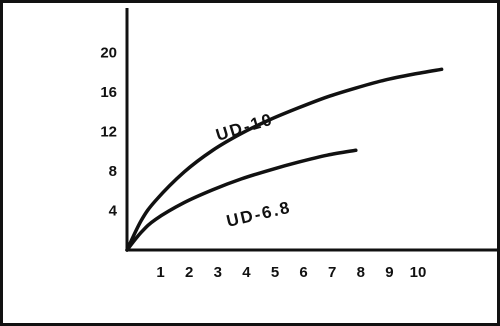  What do you see at coordinates (418, 272) in the screenshot?
I see `x-tick-label: 10` at bounding box center [418, 272].